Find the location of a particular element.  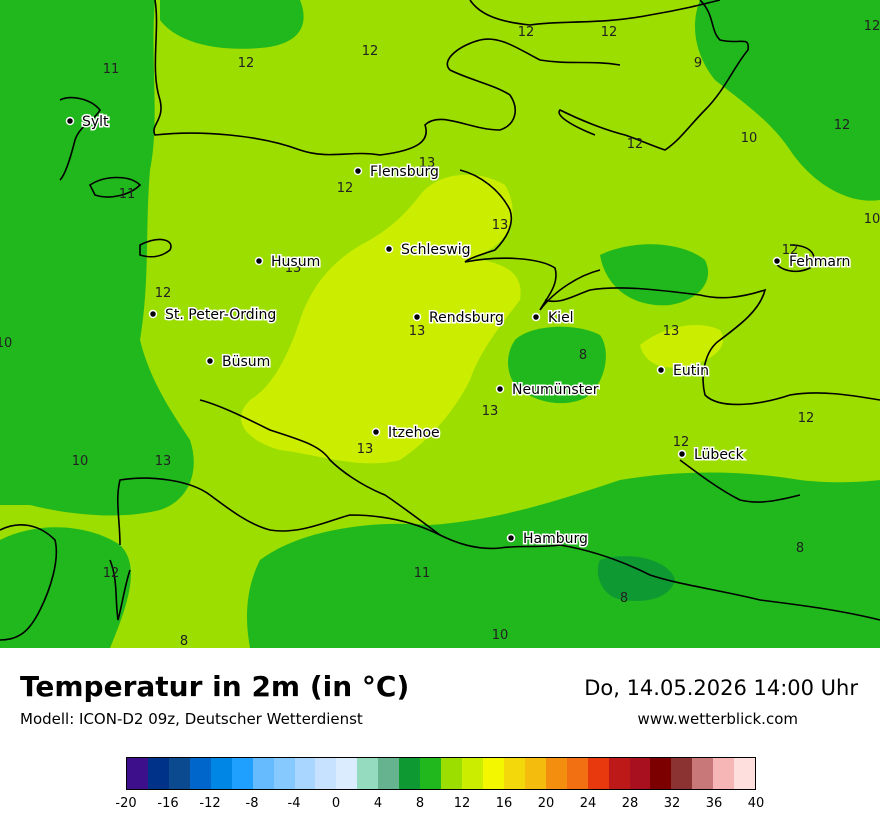

city-name: Schleswig is located at coordinates (435, 250).